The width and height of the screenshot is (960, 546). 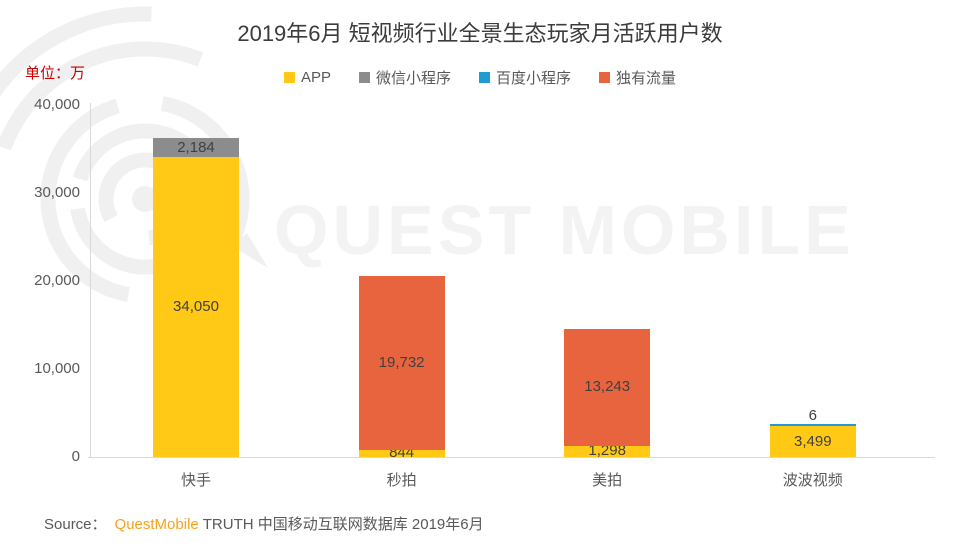 What do you see at coordinates (812, 425) in the screenshot?
I see `bar-bobo-video-segment-baidu-mini-program` at bounding box center [812, 425].